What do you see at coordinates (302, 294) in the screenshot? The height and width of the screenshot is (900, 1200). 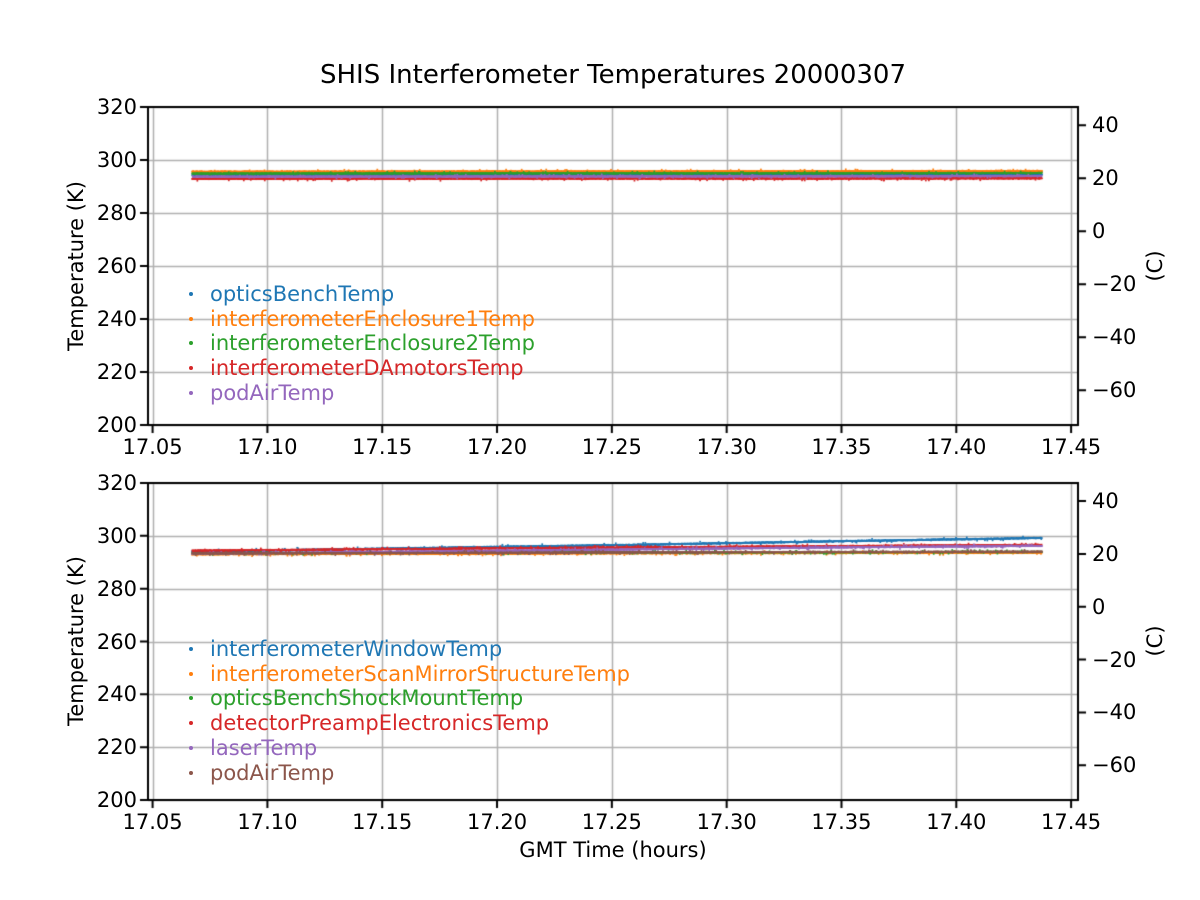 I see `legend-item-label: opticsBenchTemp` at bounding box center [302, 294].